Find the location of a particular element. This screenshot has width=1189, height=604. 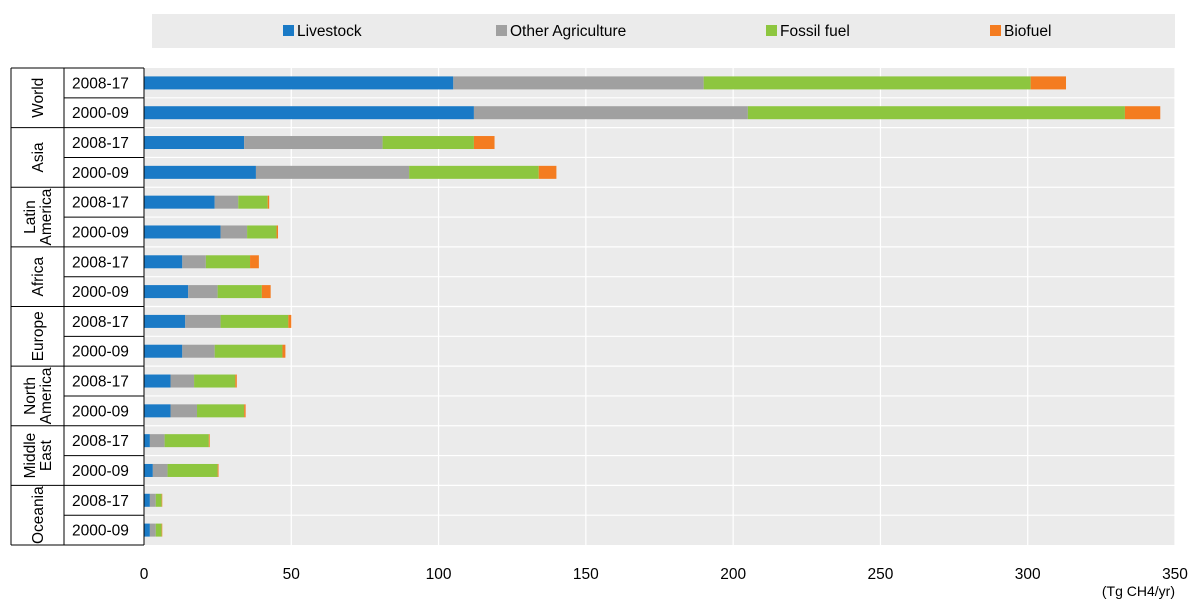

x-tick-label-300: 300 is located at coordinates (1028, 574).